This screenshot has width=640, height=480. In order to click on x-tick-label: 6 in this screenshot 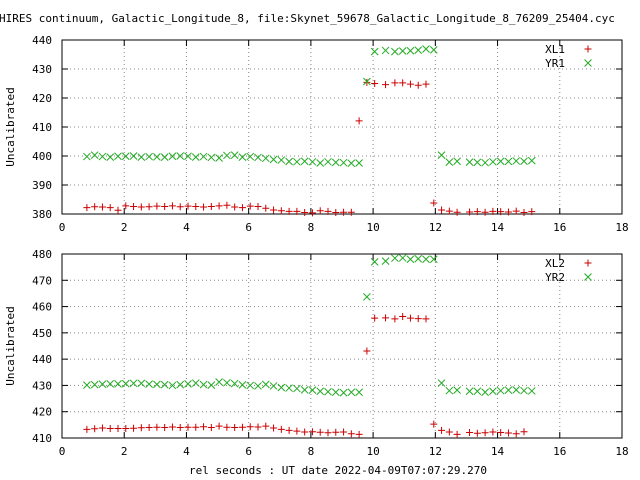, I will do `click(248, 227)`.